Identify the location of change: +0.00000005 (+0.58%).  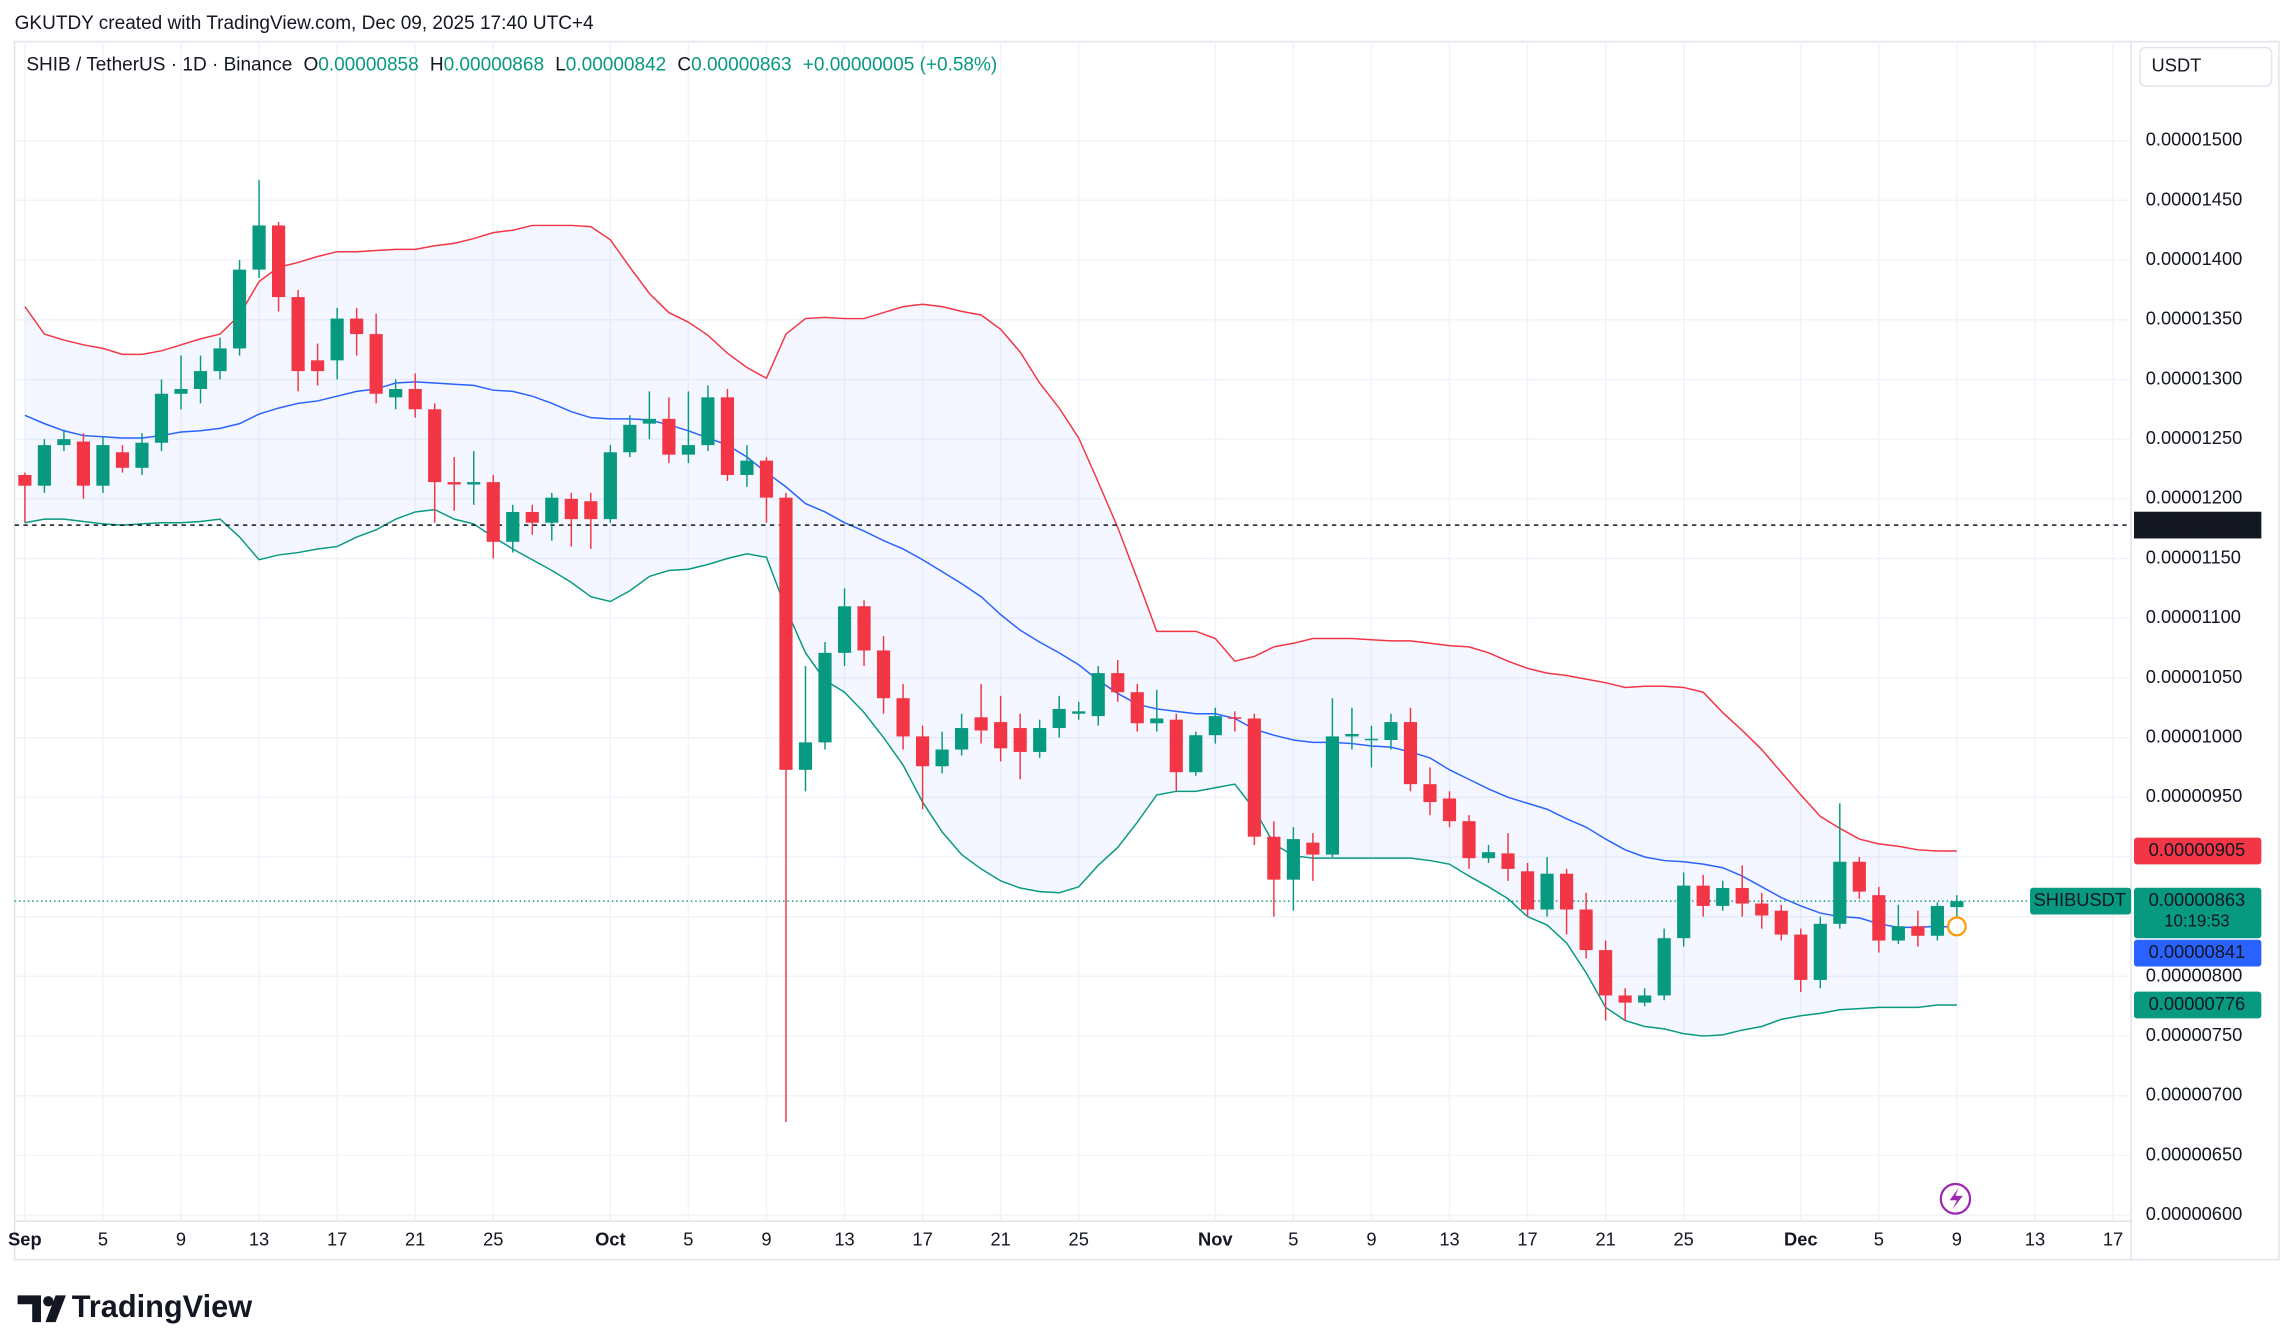
(900, 64).